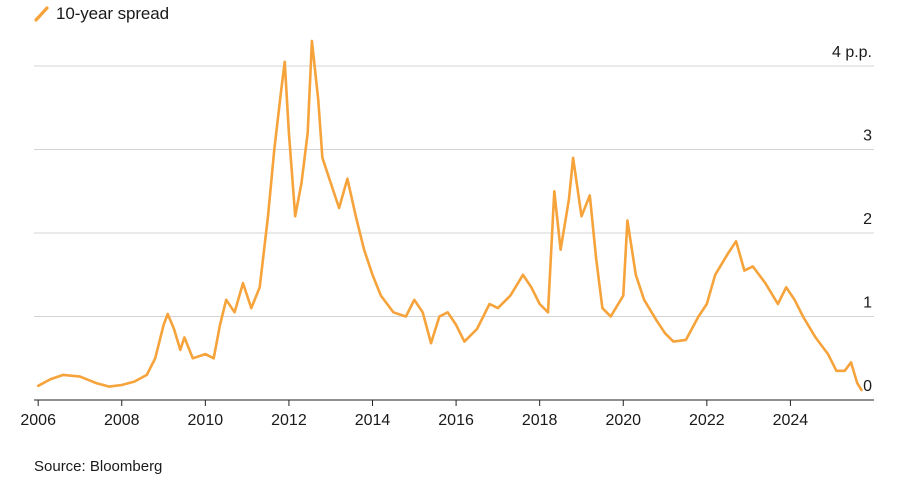  What do you see at coordinates (112, 13) in the screenshot?
I see `legend-label: 10-year spread` at bounding box center [112, 13].